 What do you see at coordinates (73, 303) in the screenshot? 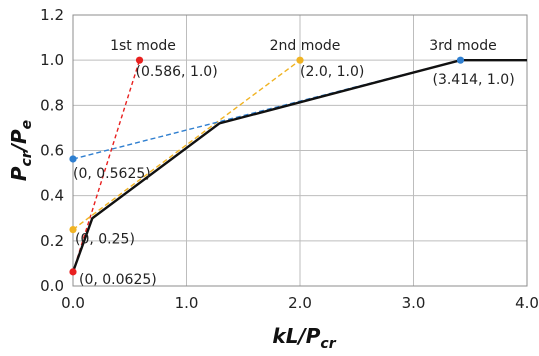
I see `x-tick-label: 0.0` at bounding box center [73, 303].